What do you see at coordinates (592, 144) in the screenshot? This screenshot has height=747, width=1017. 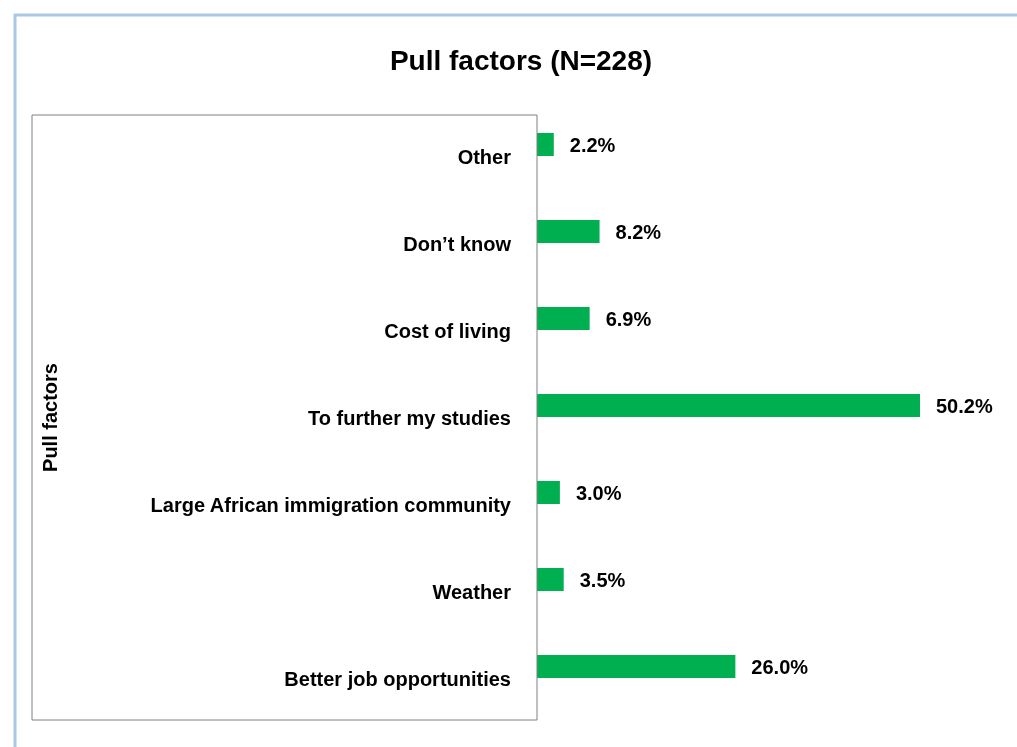 I see `data-label: 2.2%` at bounding box center [592, 144].